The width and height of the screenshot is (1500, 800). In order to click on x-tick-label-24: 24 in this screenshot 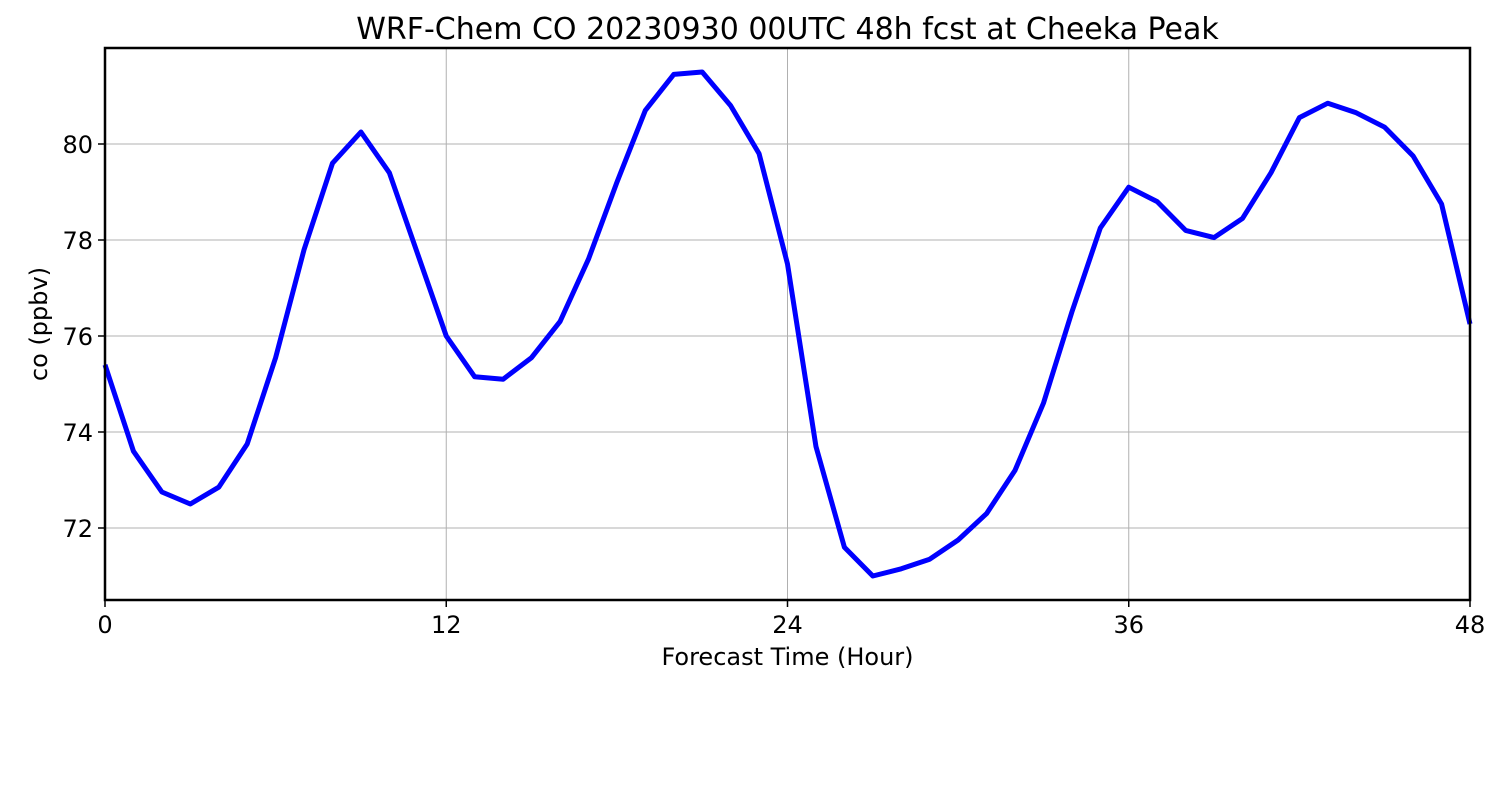, I will do `click(787, 625)`.